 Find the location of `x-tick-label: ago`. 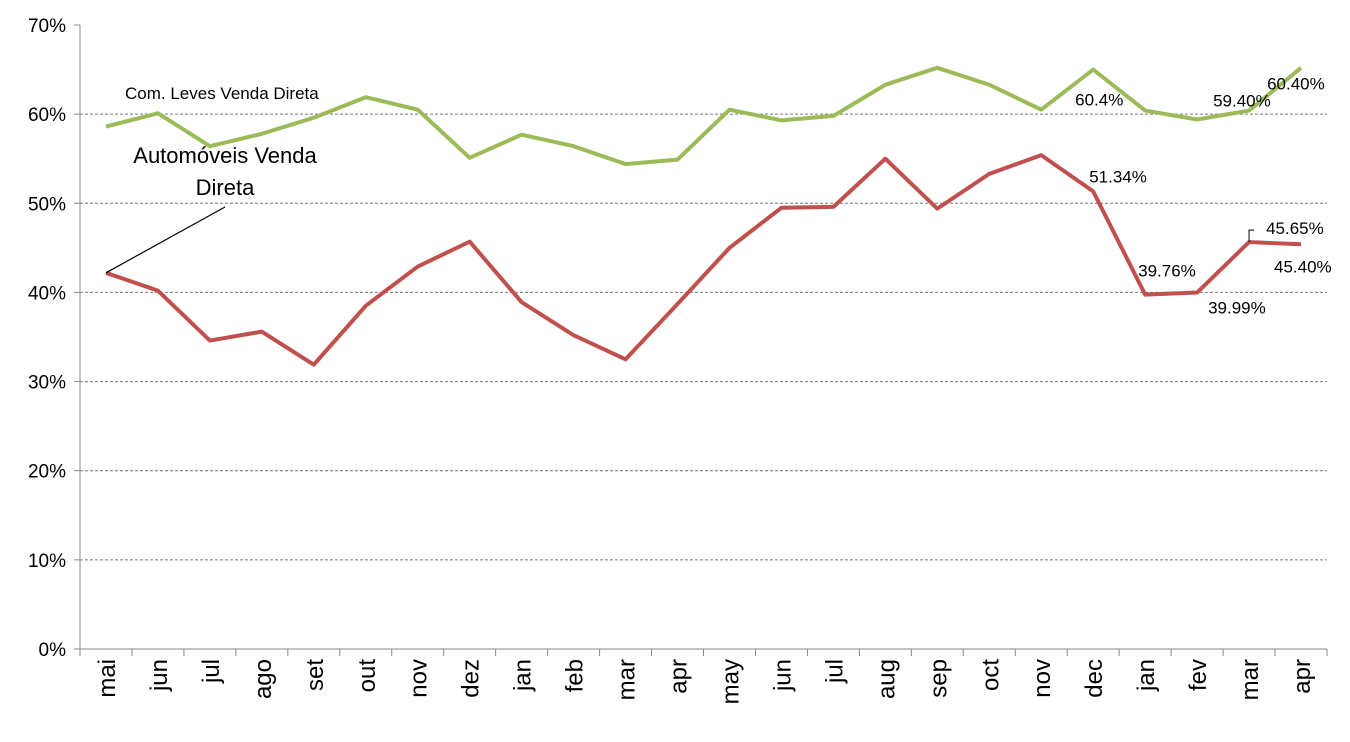

x-tick-label: ago is located at coordinates (263, 679).